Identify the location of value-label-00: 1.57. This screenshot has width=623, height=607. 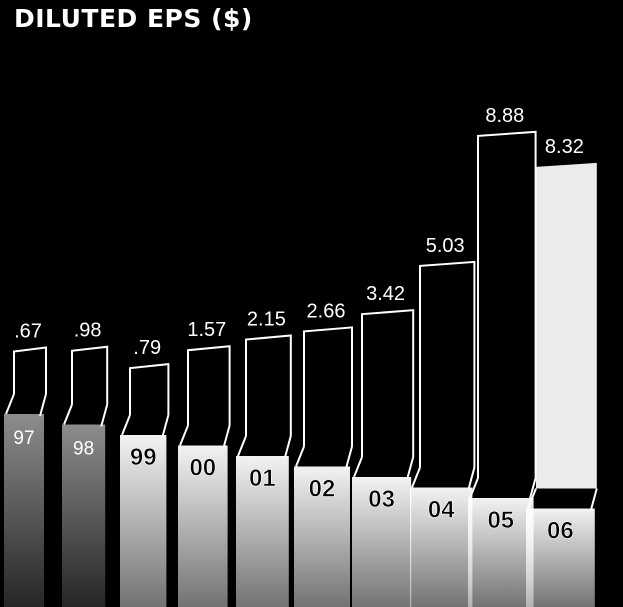
(206, 330).